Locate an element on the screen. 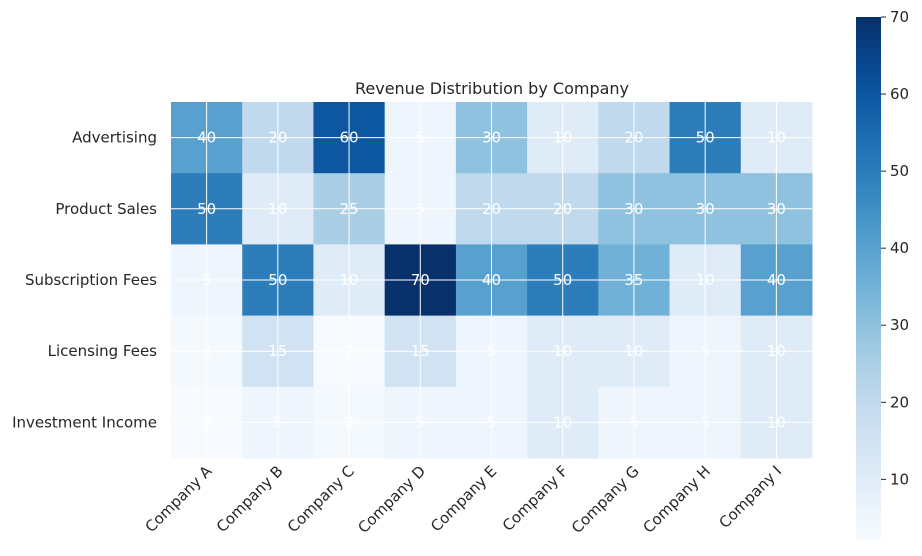 This screenshot has width=922, height=556. chart-title: Revenue Distribution by Company is located at coordinates (492, 88).